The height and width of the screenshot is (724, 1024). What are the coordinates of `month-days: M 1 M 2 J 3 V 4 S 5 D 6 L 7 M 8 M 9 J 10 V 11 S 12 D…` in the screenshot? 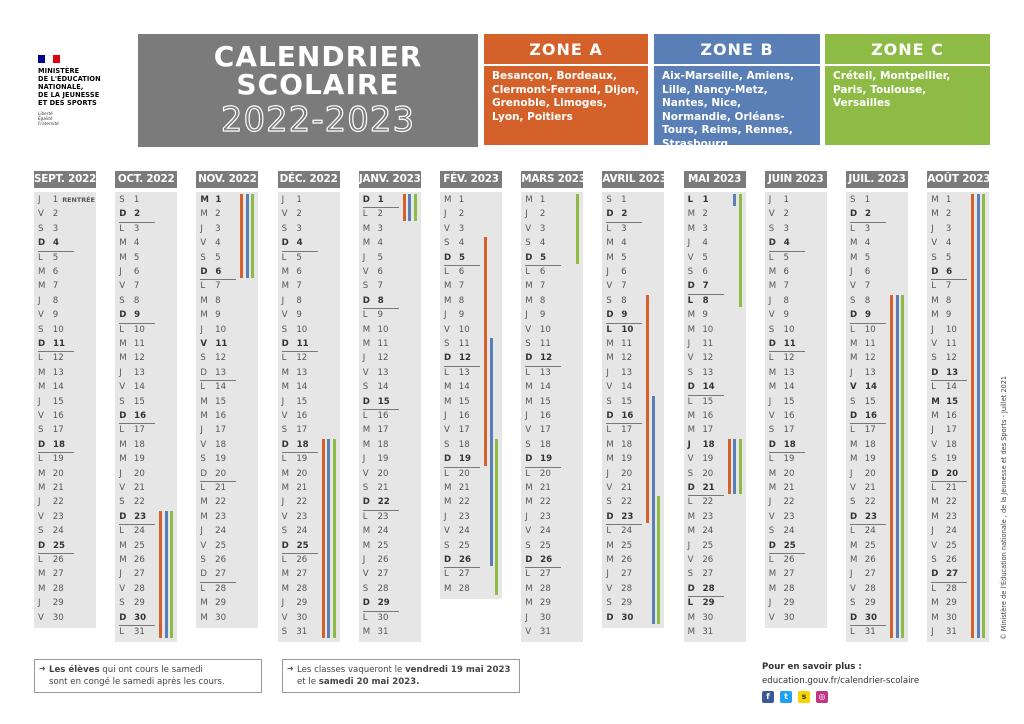 It's located at (227, 410).